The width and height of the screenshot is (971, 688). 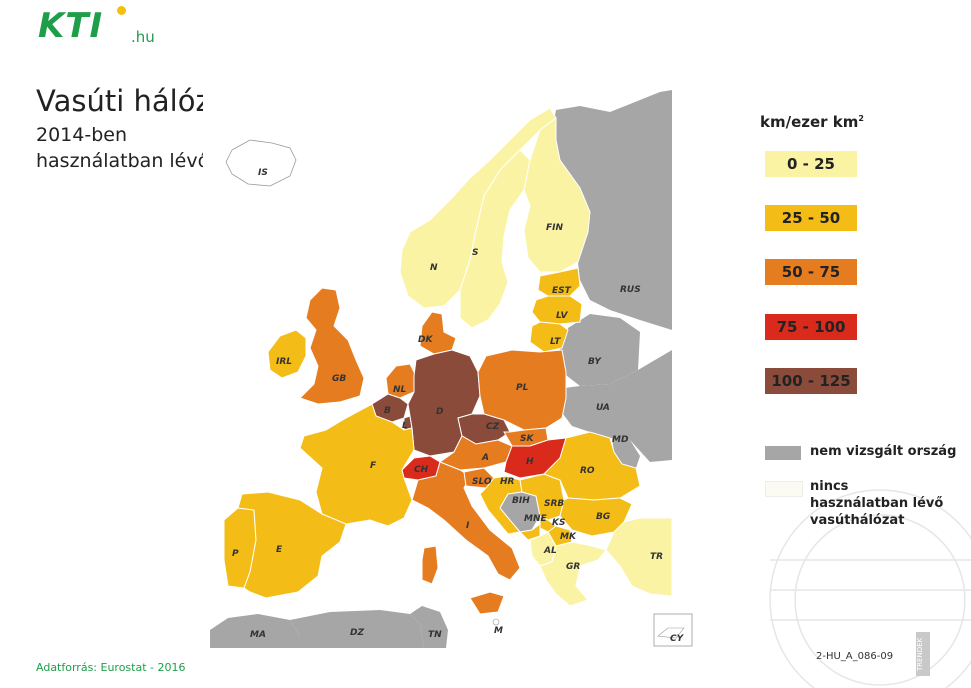 What do you see at coordinates (677, 639) in the screenshot?
I see `label-CY: CY` at bounding box center [677, 639].